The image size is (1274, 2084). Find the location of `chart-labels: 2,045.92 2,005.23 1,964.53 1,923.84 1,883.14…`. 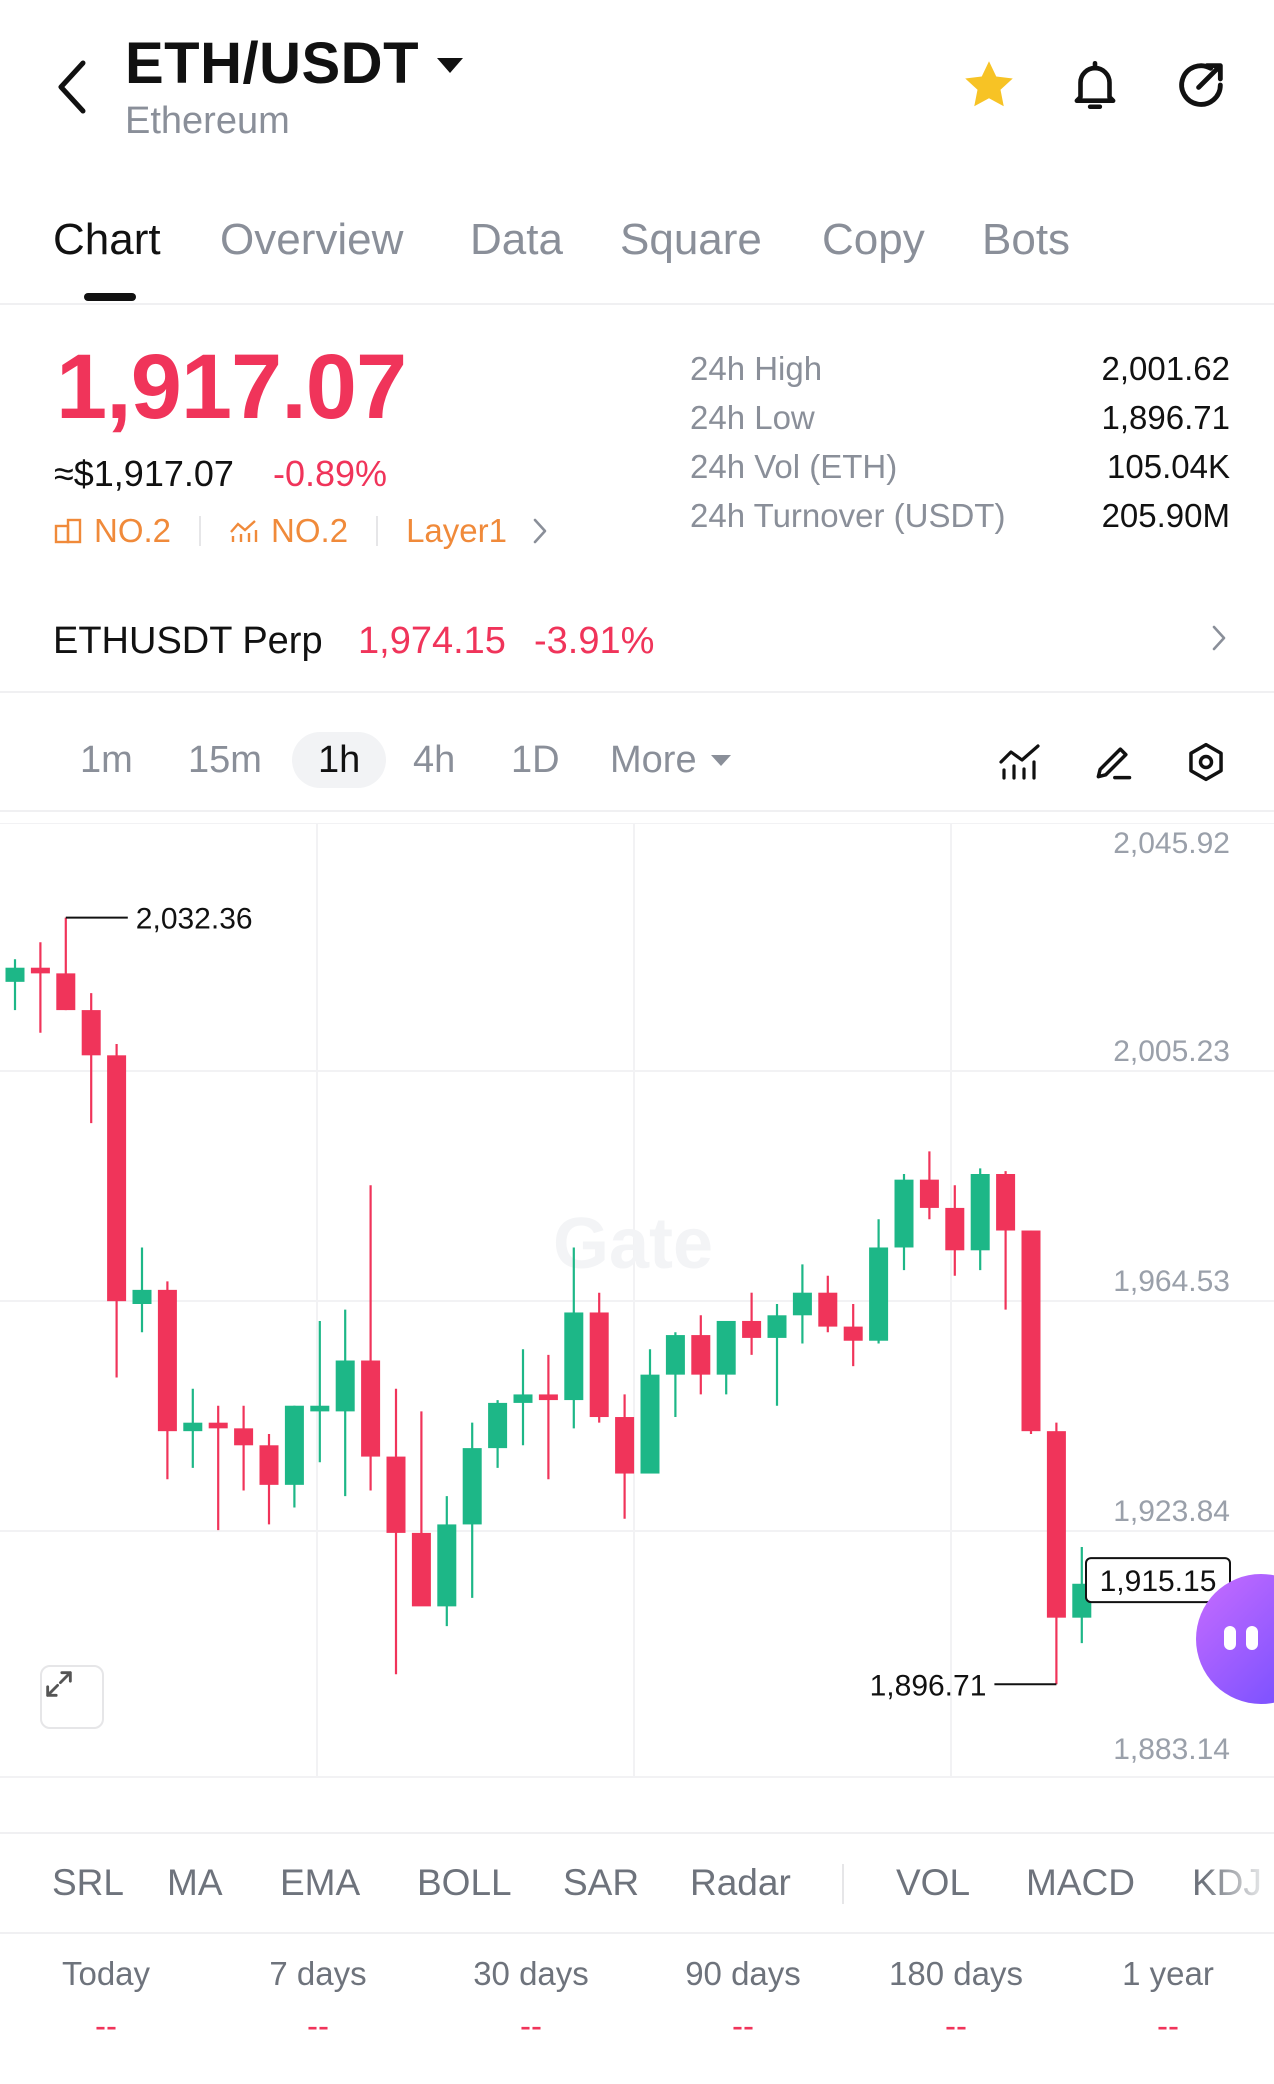

chart-labels: 2,045.92 2,005.23 1,964.53 1,923.84 1,883.14… is located at coordinates (1171, 1296).